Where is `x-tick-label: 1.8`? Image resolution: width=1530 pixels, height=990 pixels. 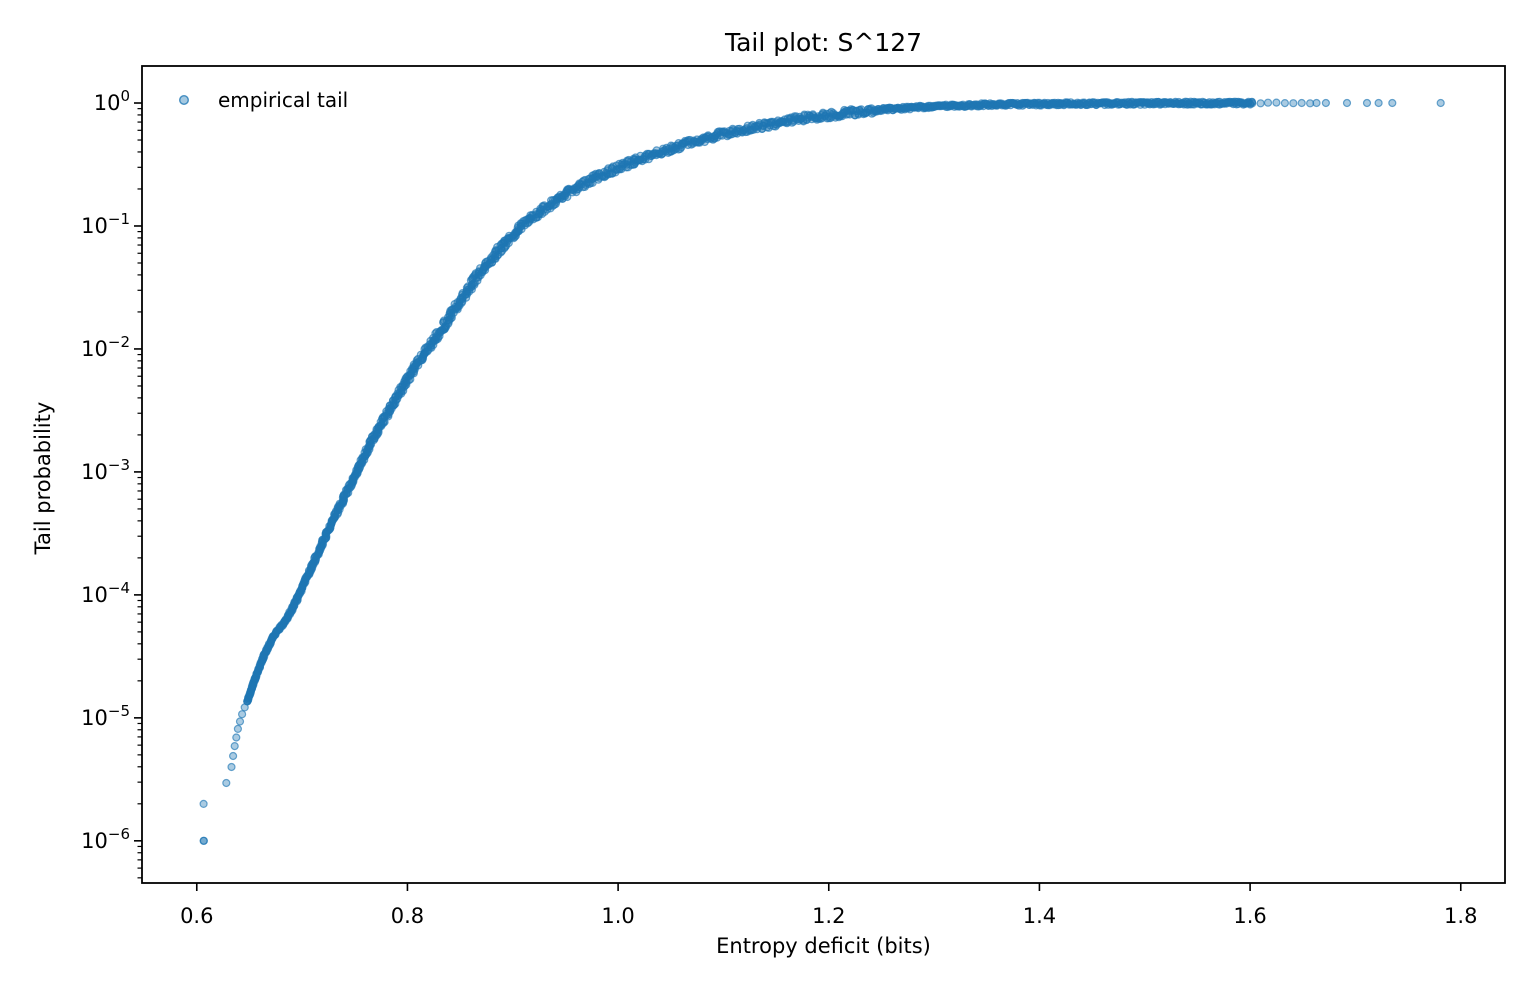
x-tick-label: 1.8 is located at coordinates (1460, 916).